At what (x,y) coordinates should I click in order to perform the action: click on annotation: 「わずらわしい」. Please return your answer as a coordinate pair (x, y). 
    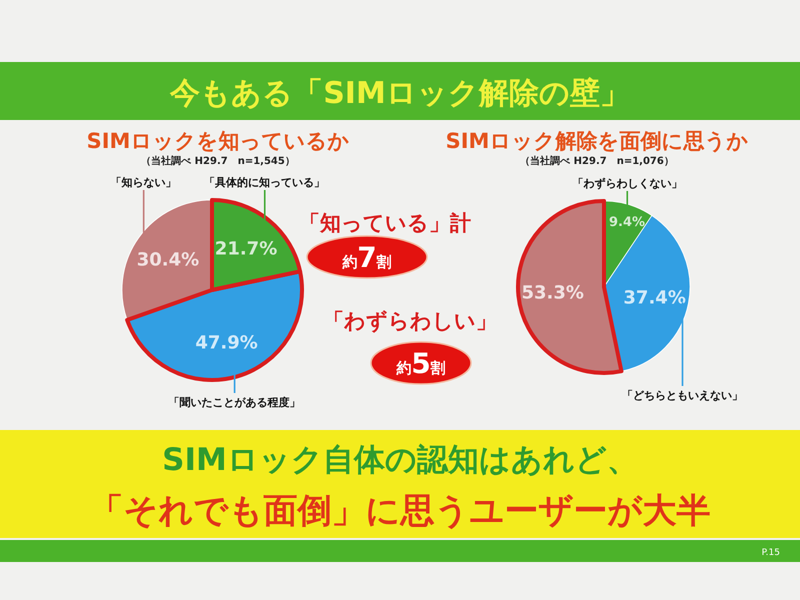
    Looking at the image, I should click on (410, 321).